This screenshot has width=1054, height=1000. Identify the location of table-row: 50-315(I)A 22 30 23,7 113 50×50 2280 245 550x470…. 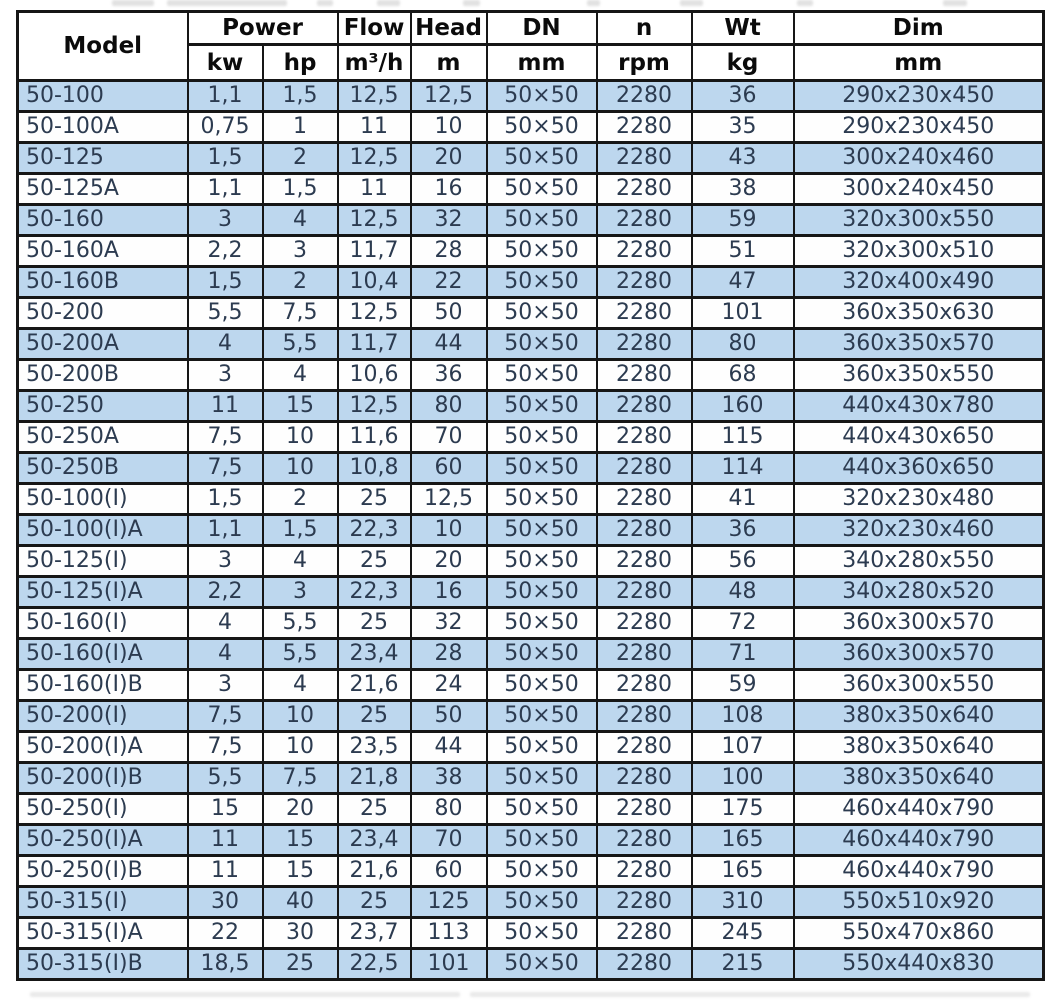
(530, 933).